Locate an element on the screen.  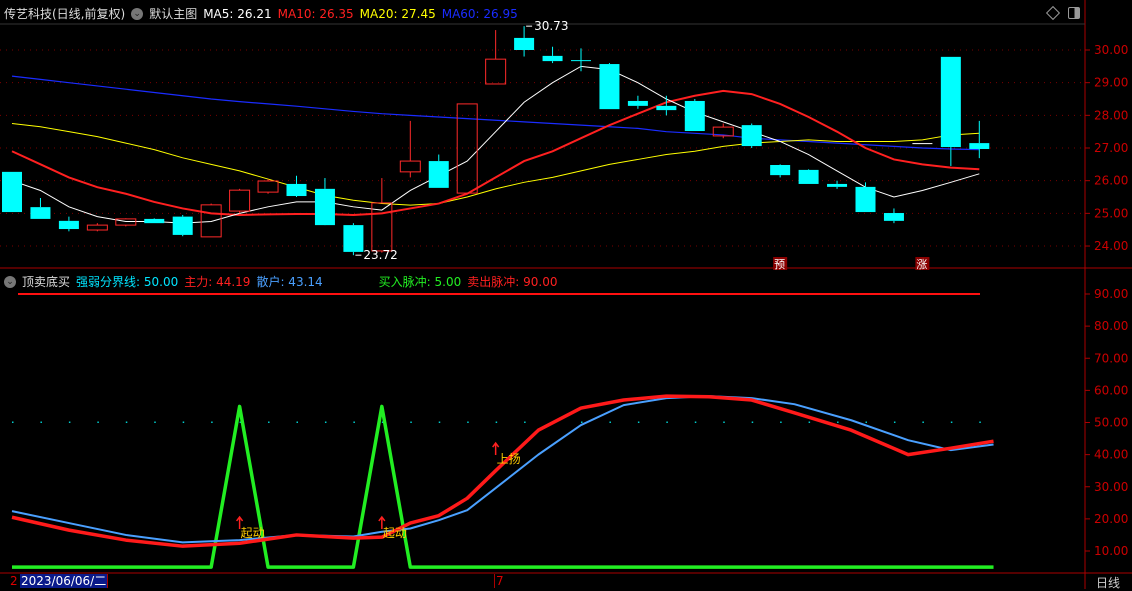
marker-box is located at coordinates (780, 263).